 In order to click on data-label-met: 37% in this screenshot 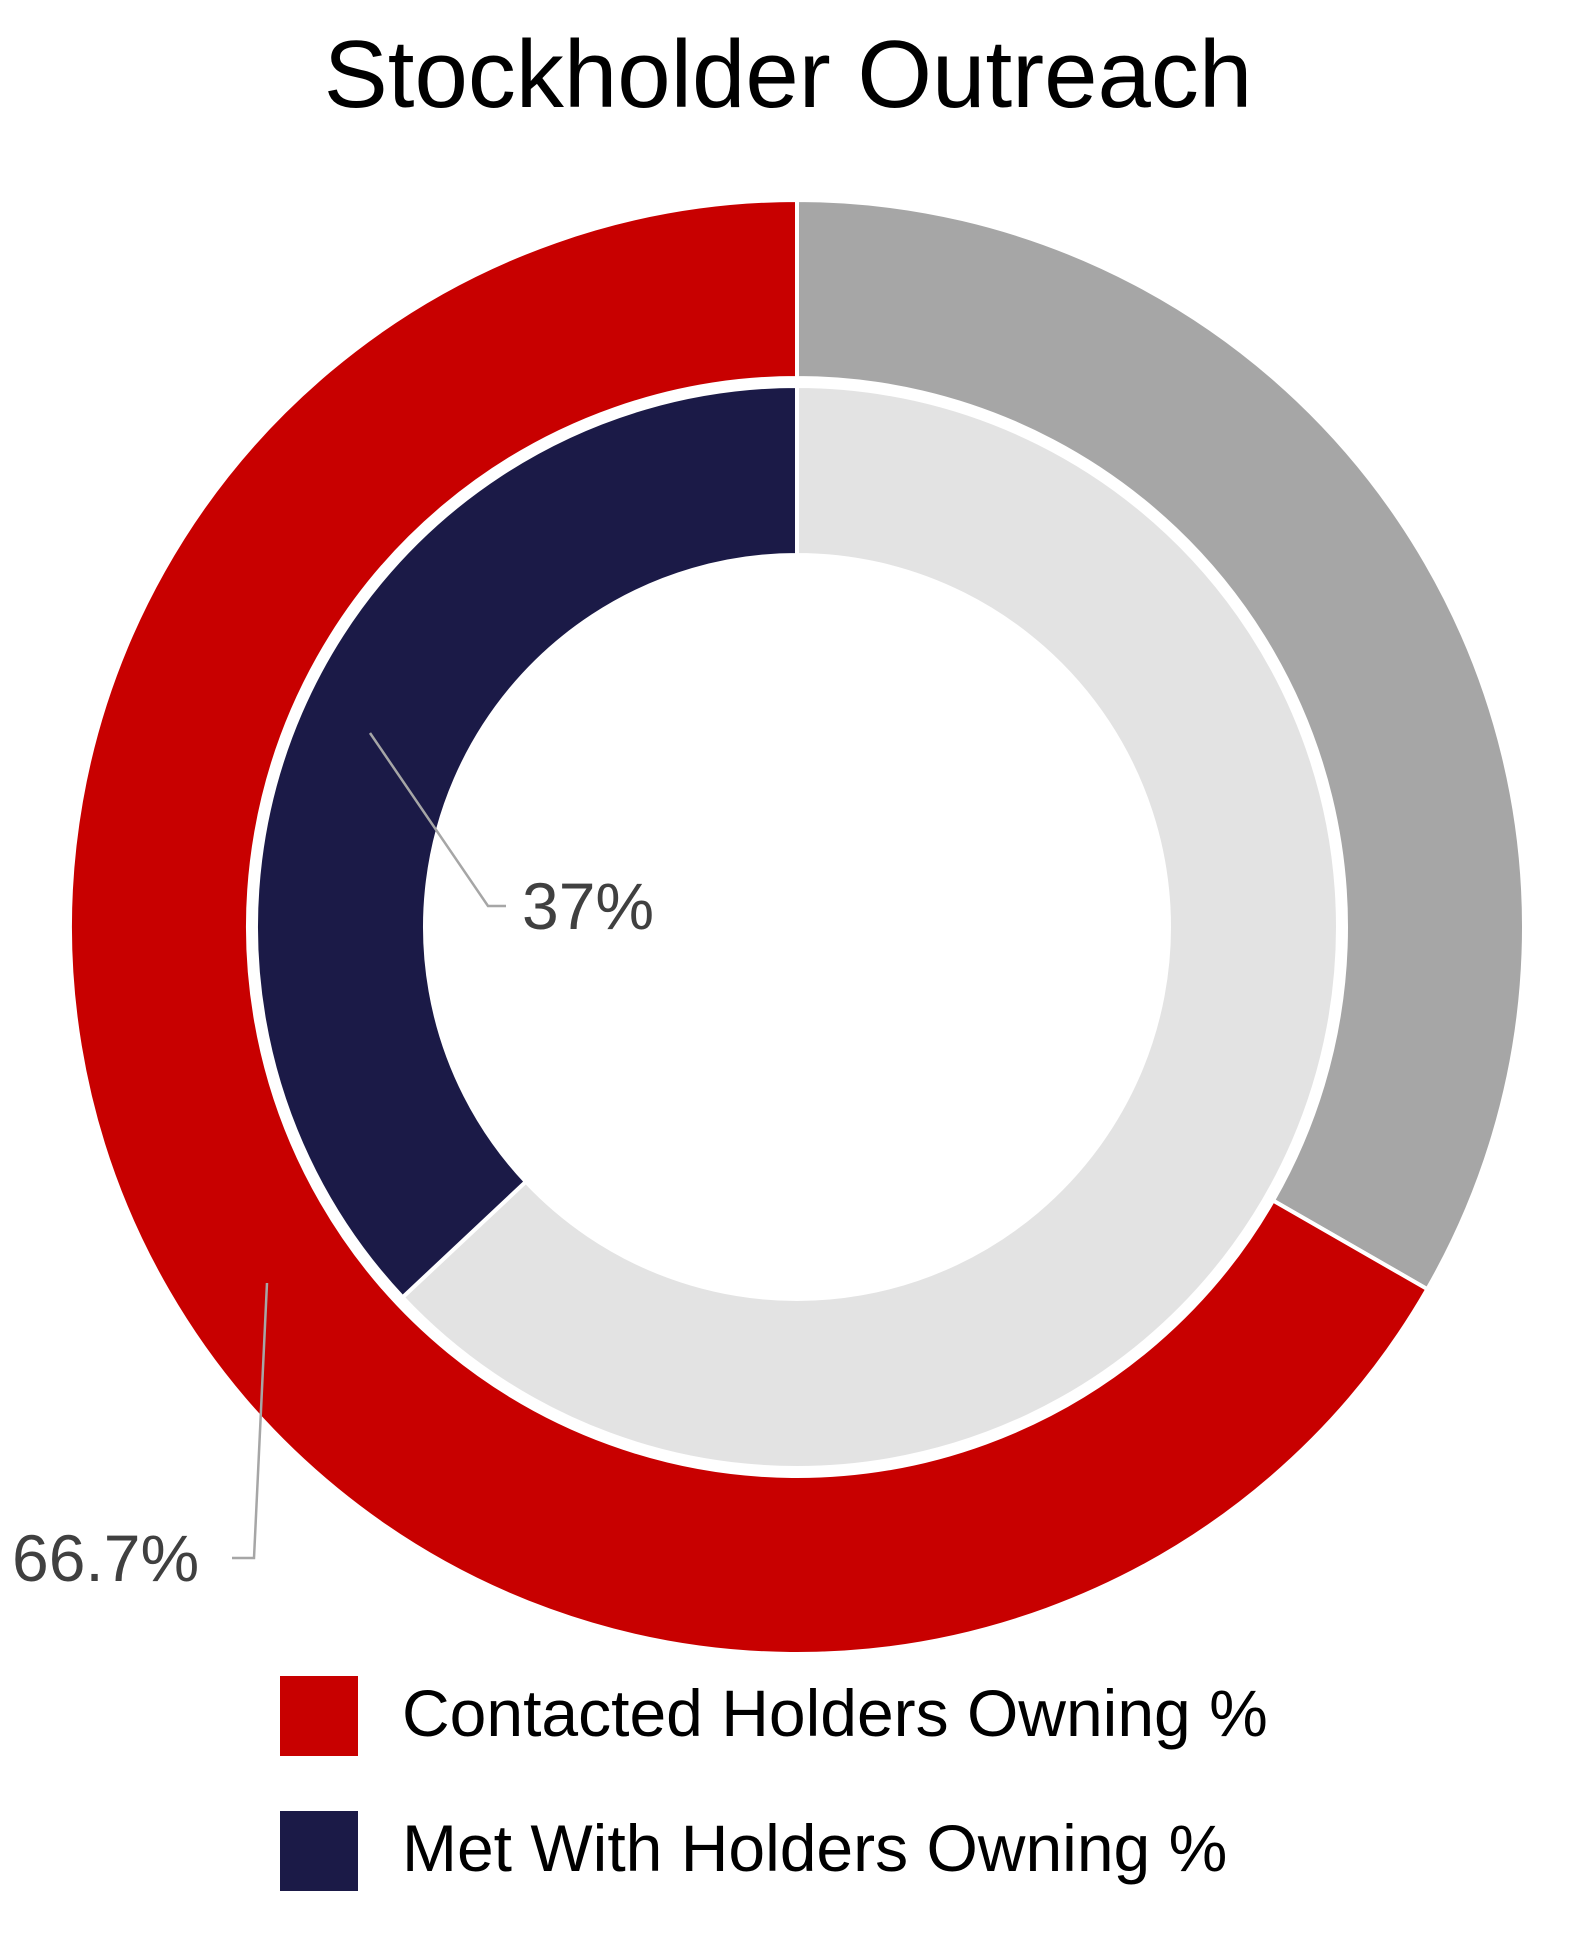, I will do `click(588, 906)`.